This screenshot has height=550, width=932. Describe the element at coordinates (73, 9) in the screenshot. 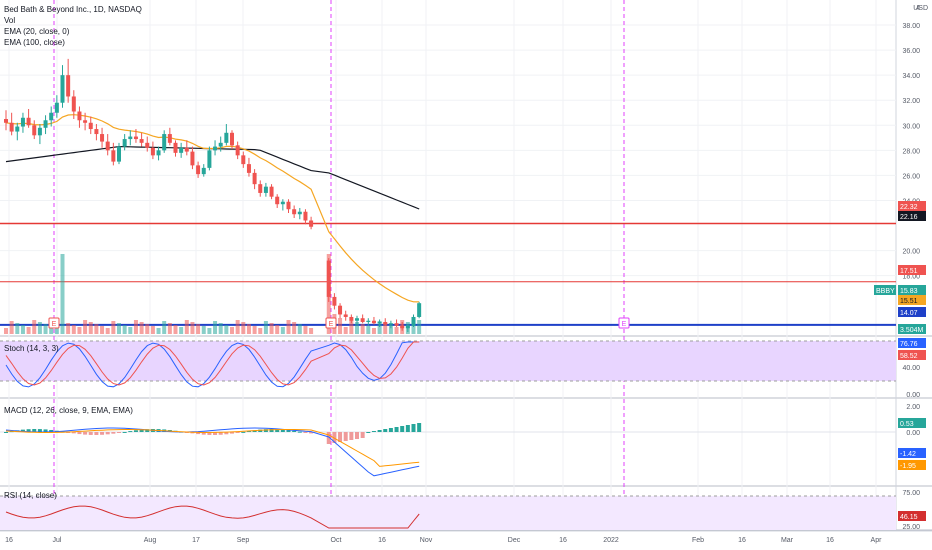

I see `symbol-title: Bed Bath & Beyond Inc., 1D, NASDAQ` at that location.